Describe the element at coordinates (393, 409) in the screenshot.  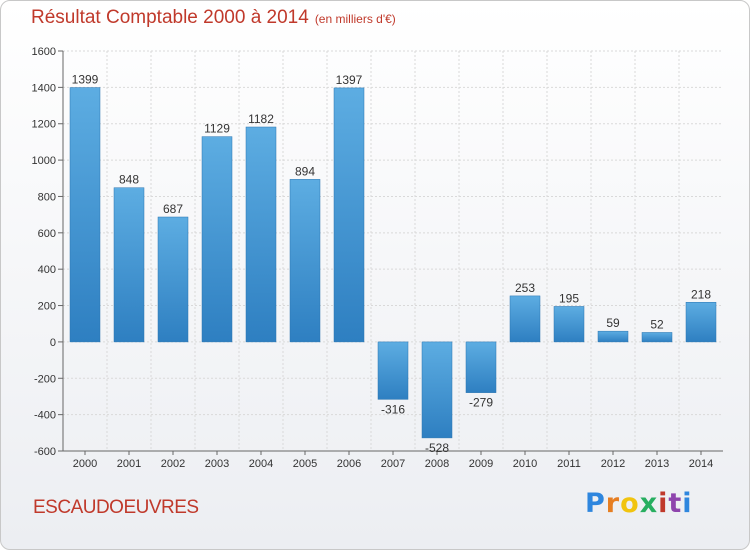
I see `data-label-2007: -316` at that location.